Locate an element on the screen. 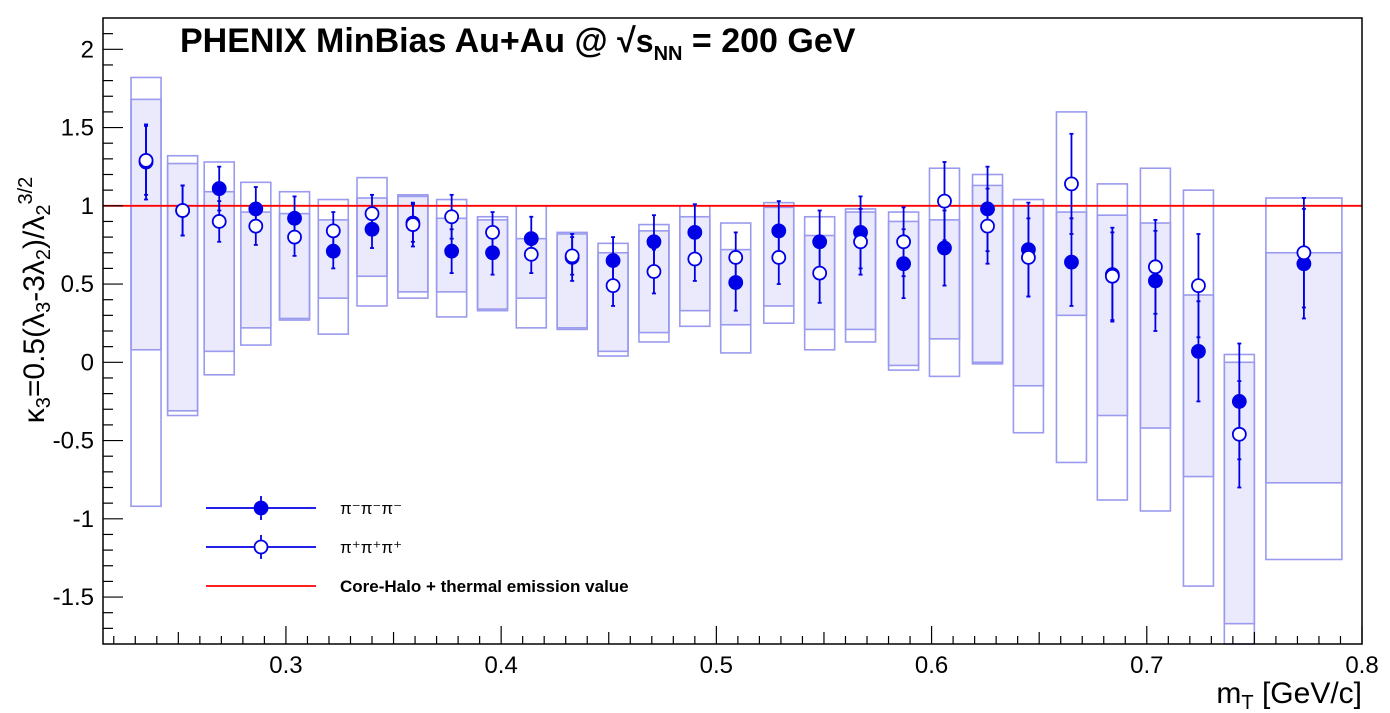  y-tick-label: -0.5 is located at coordinates (73, 441).